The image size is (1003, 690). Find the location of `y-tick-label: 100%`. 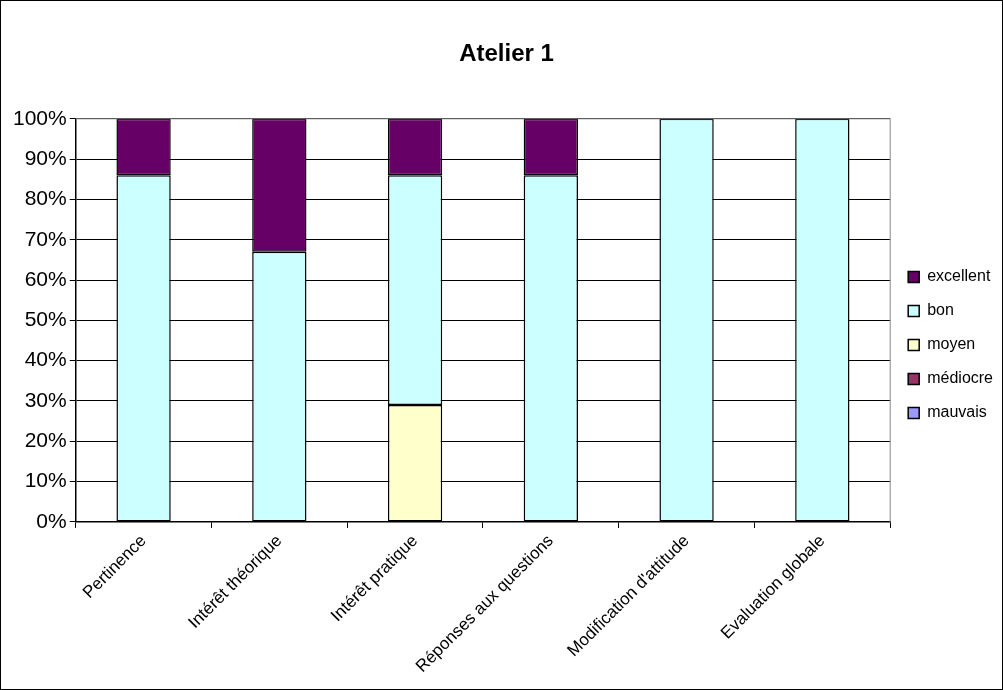

y-tick-label: 100% is located at coordinates (39, 117).